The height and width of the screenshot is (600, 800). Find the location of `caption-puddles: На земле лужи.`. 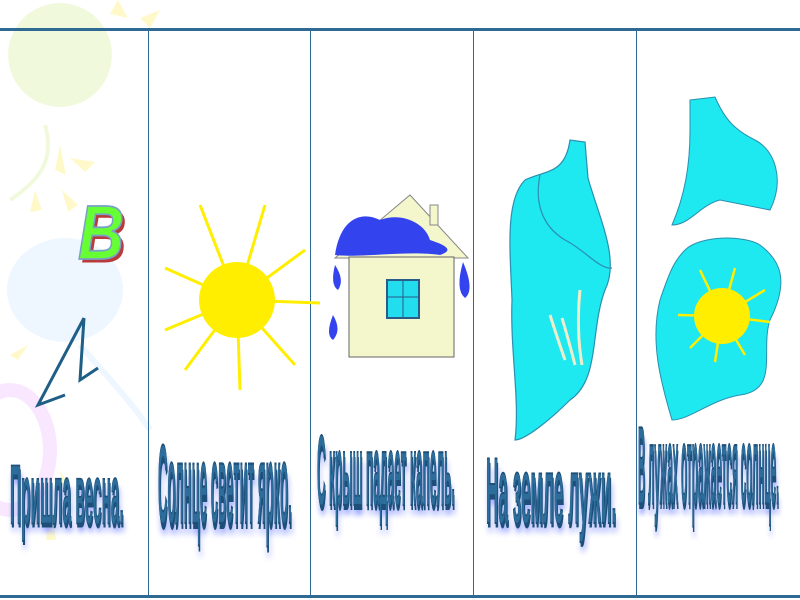

caption-puddles: На земле лужи. is located at coordinates (551, 494).